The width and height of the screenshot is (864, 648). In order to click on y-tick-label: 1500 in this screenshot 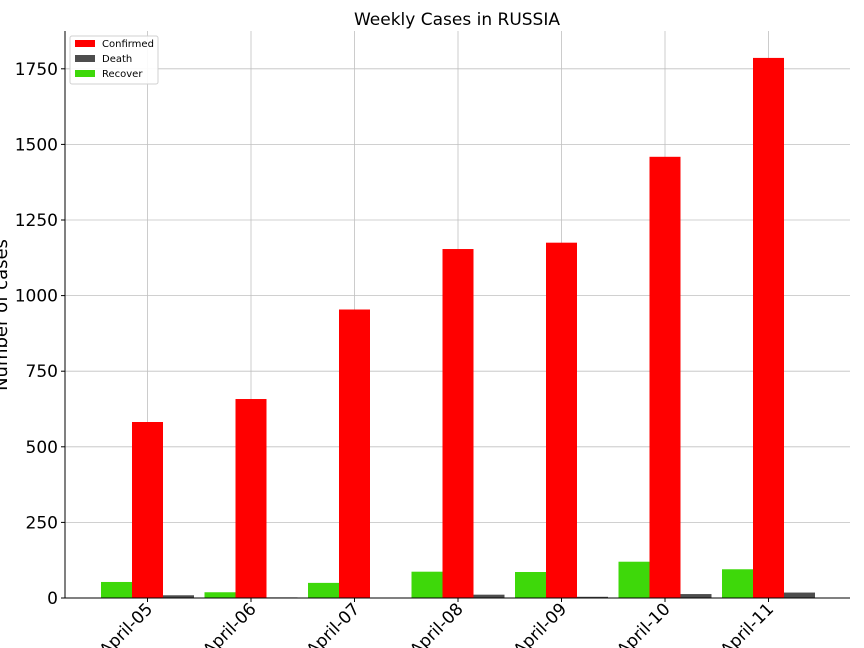, I will do `click(36, 145)`.